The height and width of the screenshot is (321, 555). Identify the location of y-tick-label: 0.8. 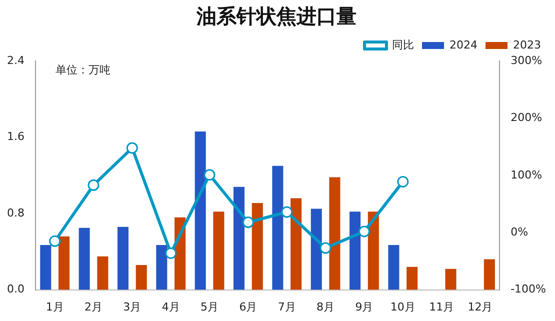
(15, 213).